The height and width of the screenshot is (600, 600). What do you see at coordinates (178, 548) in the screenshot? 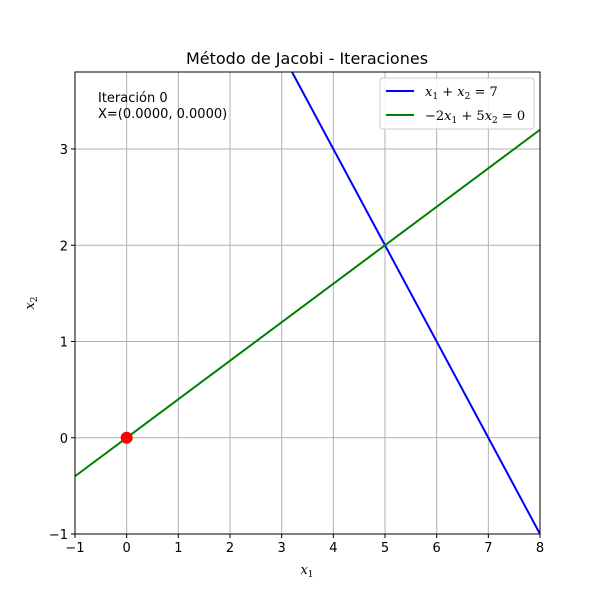
I see `x-tick-label: 1` at bounding box center [178, 548].